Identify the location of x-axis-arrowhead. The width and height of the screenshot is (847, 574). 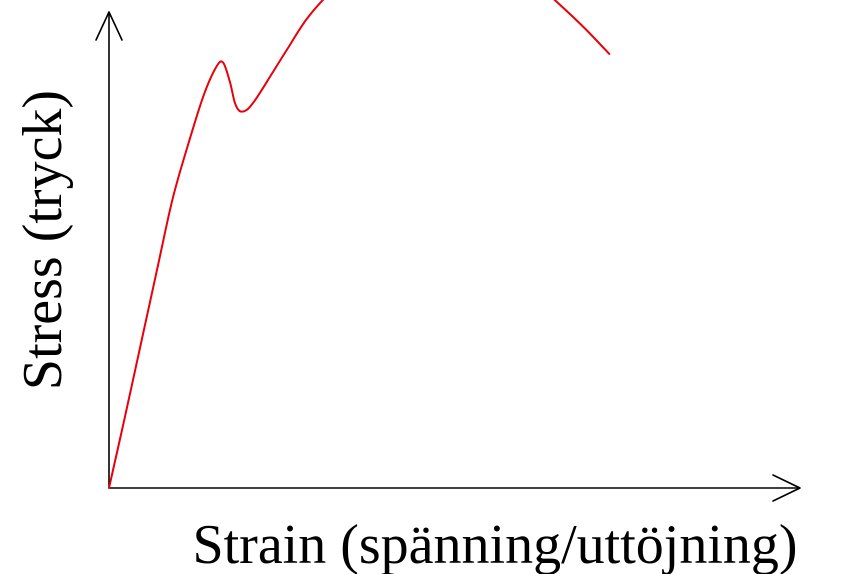
(786, 488).